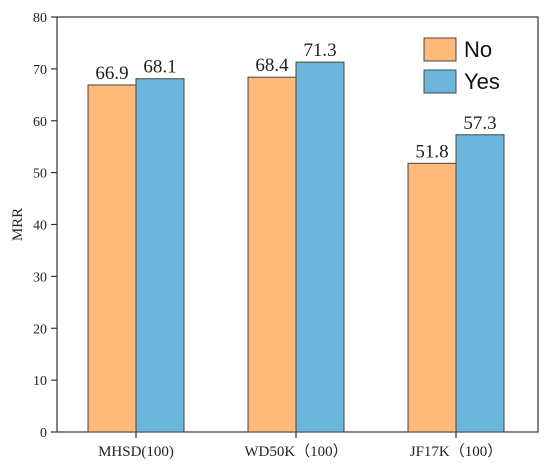  Describe the element at coordinates (111, 73) in the screenshot. I see `data-label: 66.9` at that location.